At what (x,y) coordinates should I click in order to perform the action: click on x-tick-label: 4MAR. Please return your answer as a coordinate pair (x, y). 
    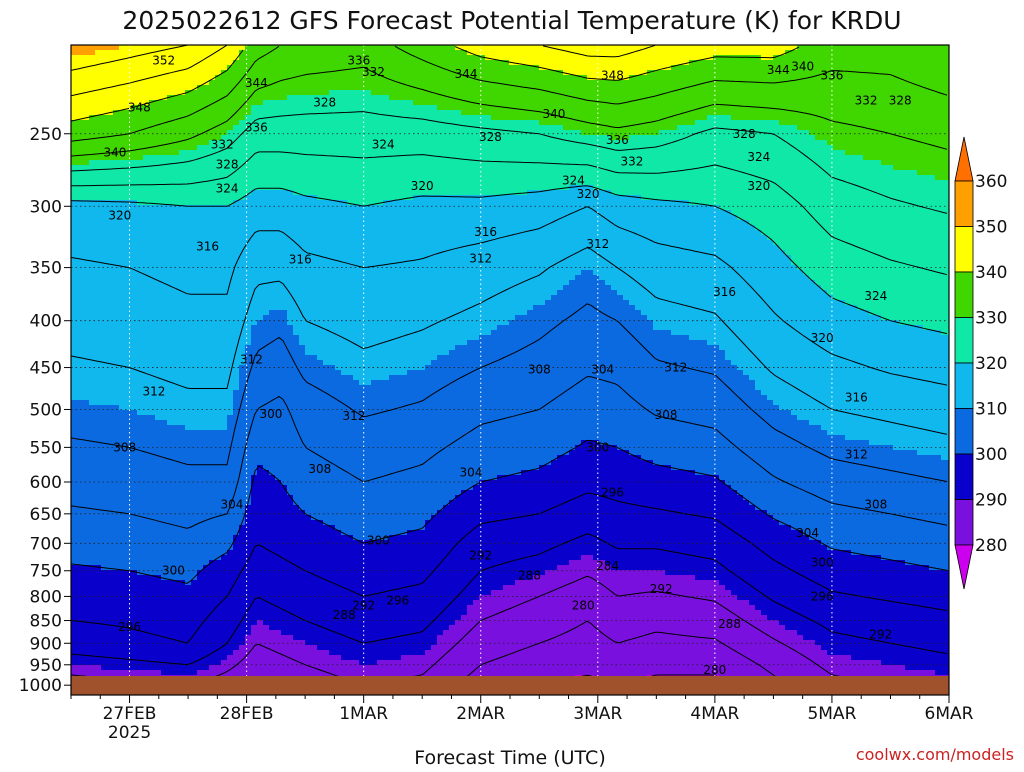
    Looking at the image, I should click on (714, 714).